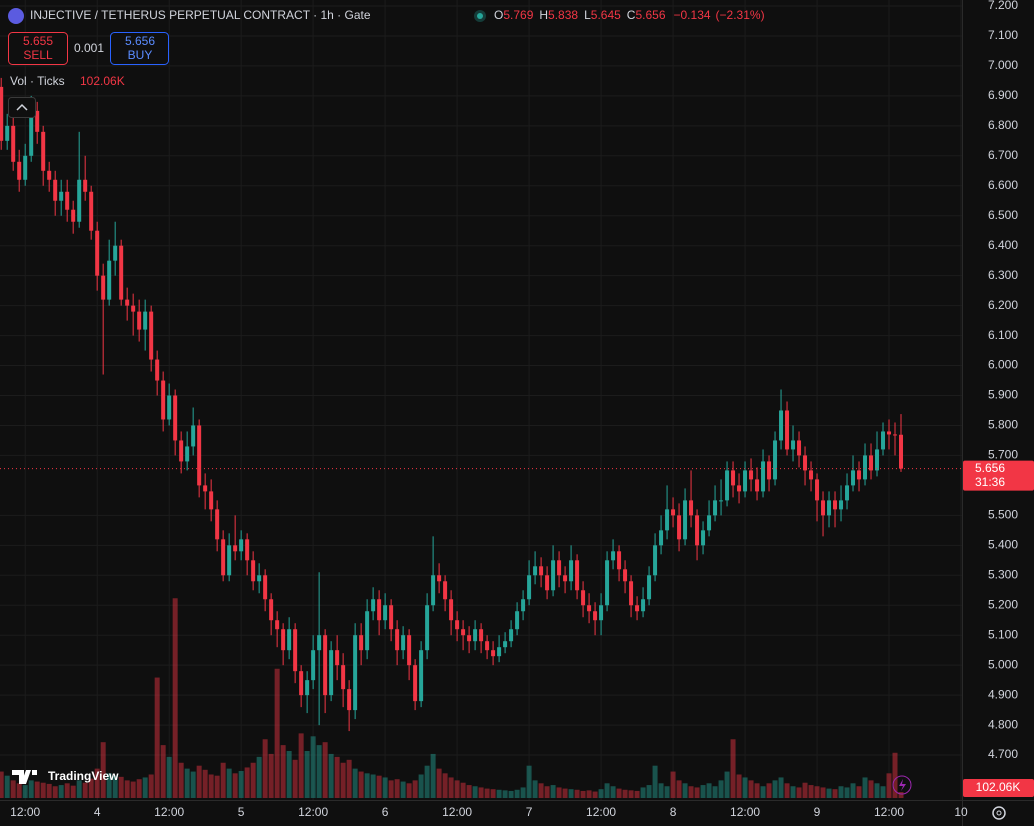  What do you see at coordinates (1003, 574) in the screenshot?
I see `y-tick-label: 5.300` at bounding box center [1003, 574].